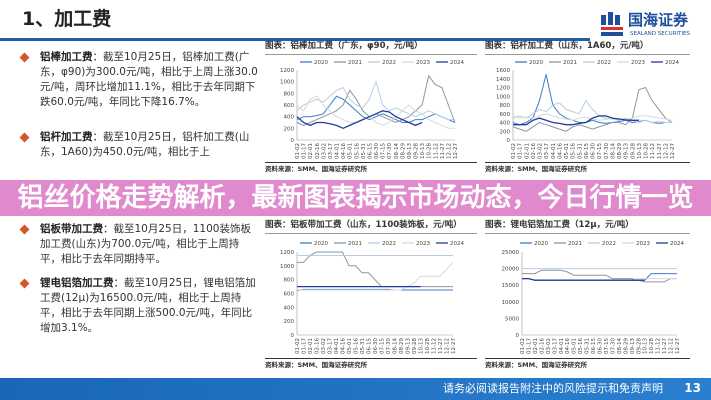 This screenshot has width=711, height=400. What do you see at coordinates (287, 267) in the screenshot?
I see `chart-3-y-tick: 1000` at bounding box center [287, 267].